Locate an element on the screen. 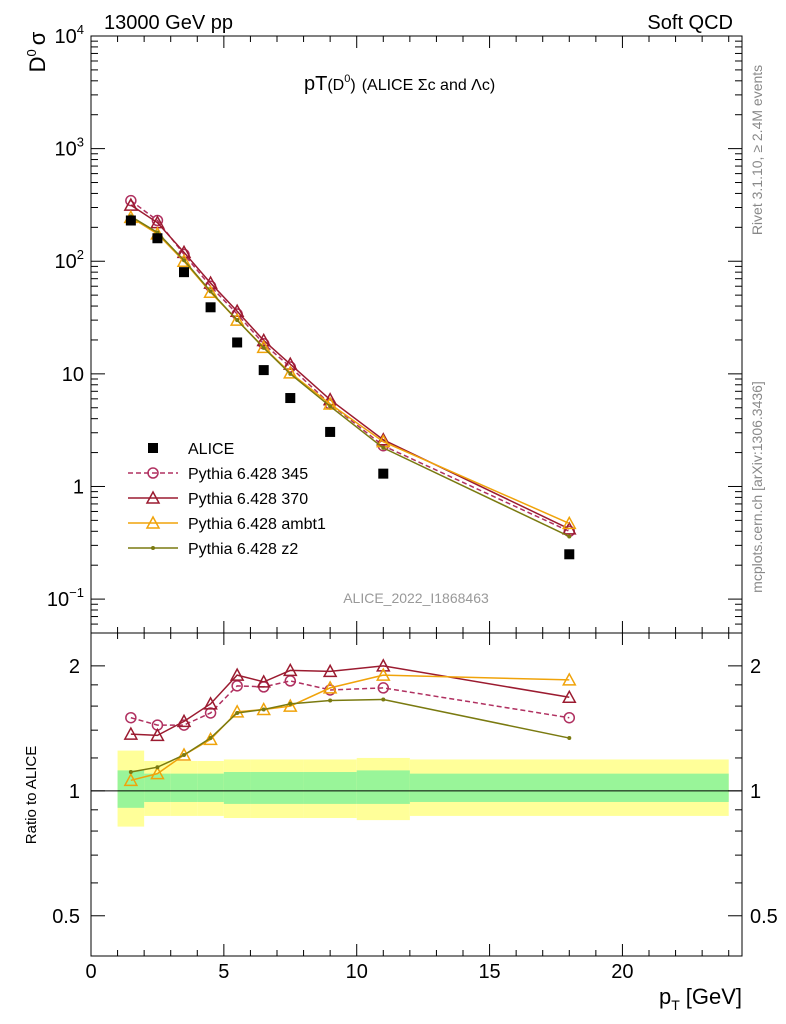 This screenshot has width=786, height=1024. title-main: pT is located at coordinates (315, 84).